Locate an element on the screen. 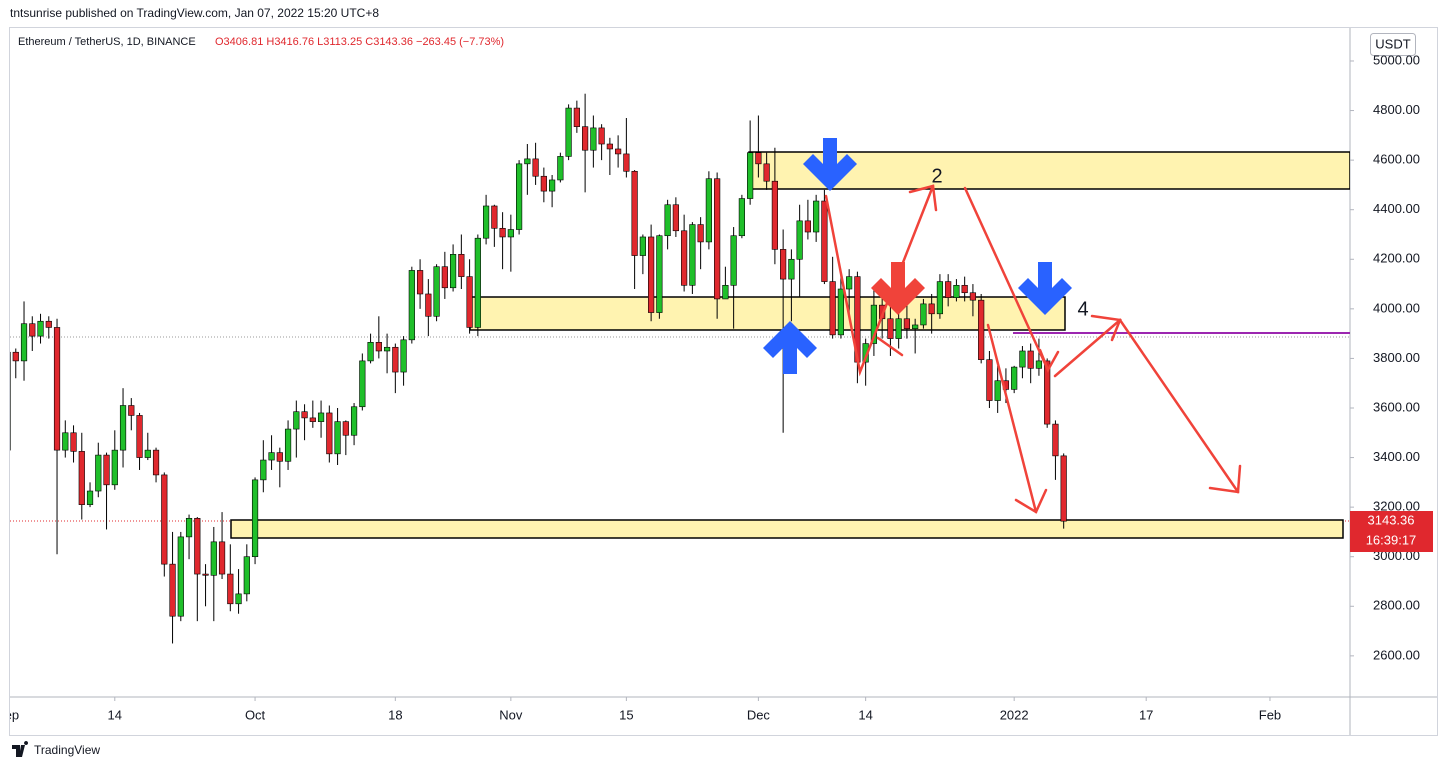  x-tick-label: Sep is located at coordinates (9, 714).